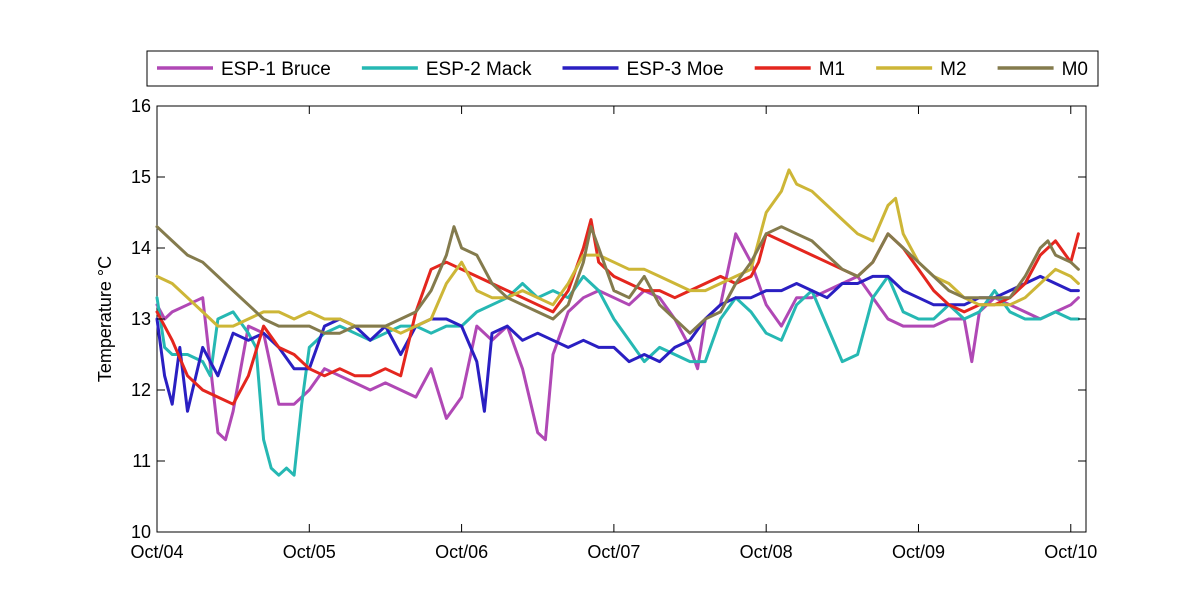 The height and width of the screenshot is (600, 1200). I want to click on y-tick-label: 16, so click(141, 106).